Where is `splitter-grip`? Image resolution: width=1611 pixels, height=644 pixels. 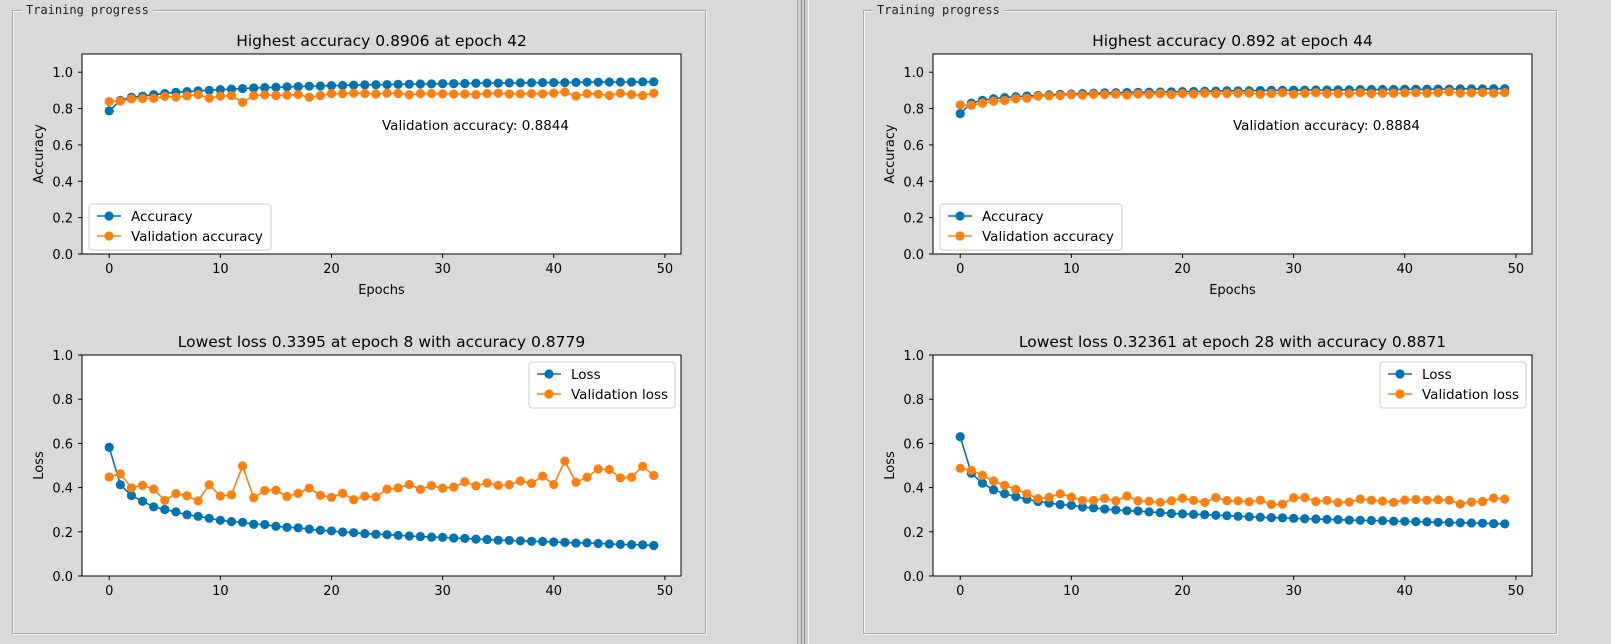 splitter-grip is located at coordinates (803, 322).